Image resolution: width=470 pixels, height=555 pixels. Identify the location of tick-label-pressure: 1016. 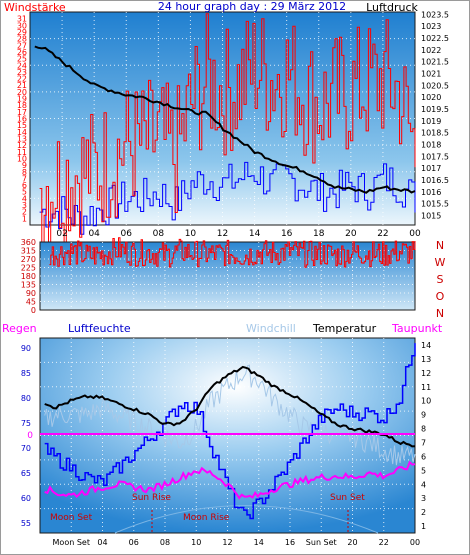
(431, 192).